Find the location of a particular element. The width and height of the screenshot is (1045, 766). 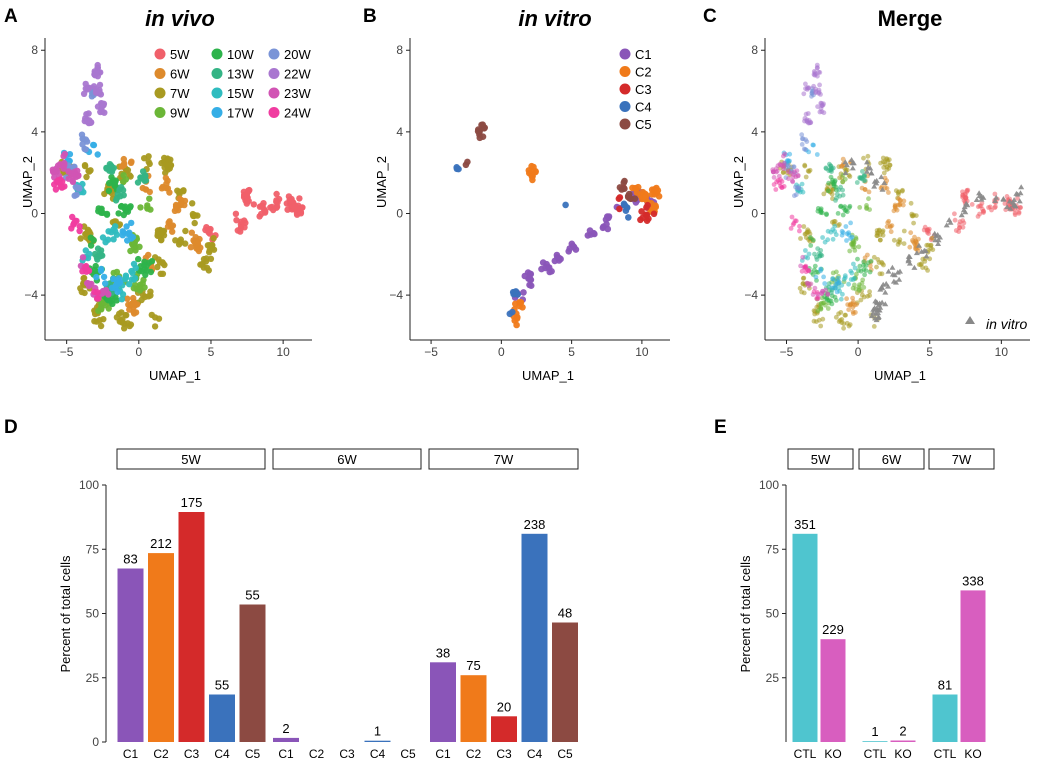

legend-swatch-20w is located at coordinates (274, 54).